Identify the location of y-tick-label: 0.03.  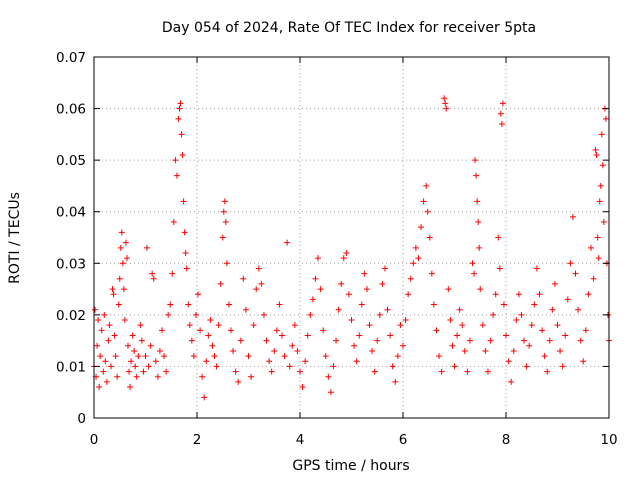
(71, 264).